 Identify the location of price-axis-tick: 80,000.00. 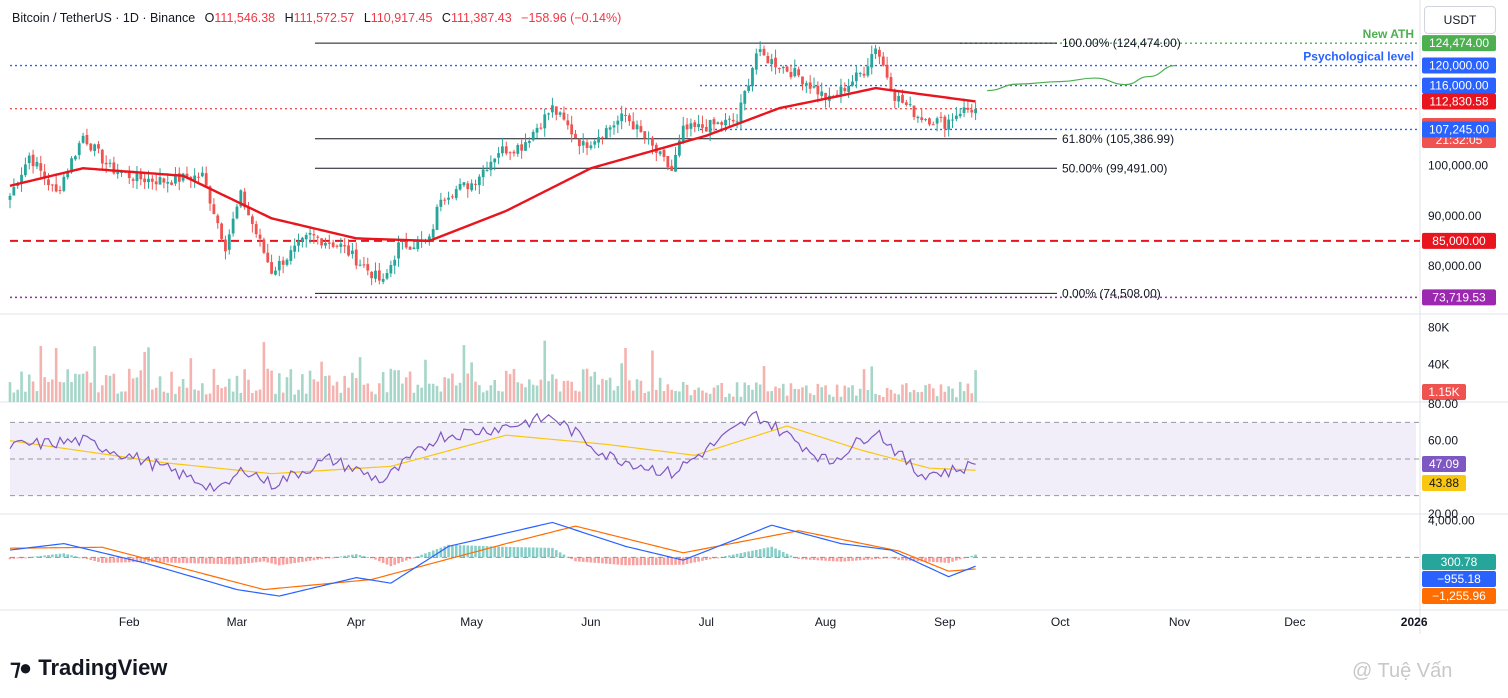
(1455, 266).